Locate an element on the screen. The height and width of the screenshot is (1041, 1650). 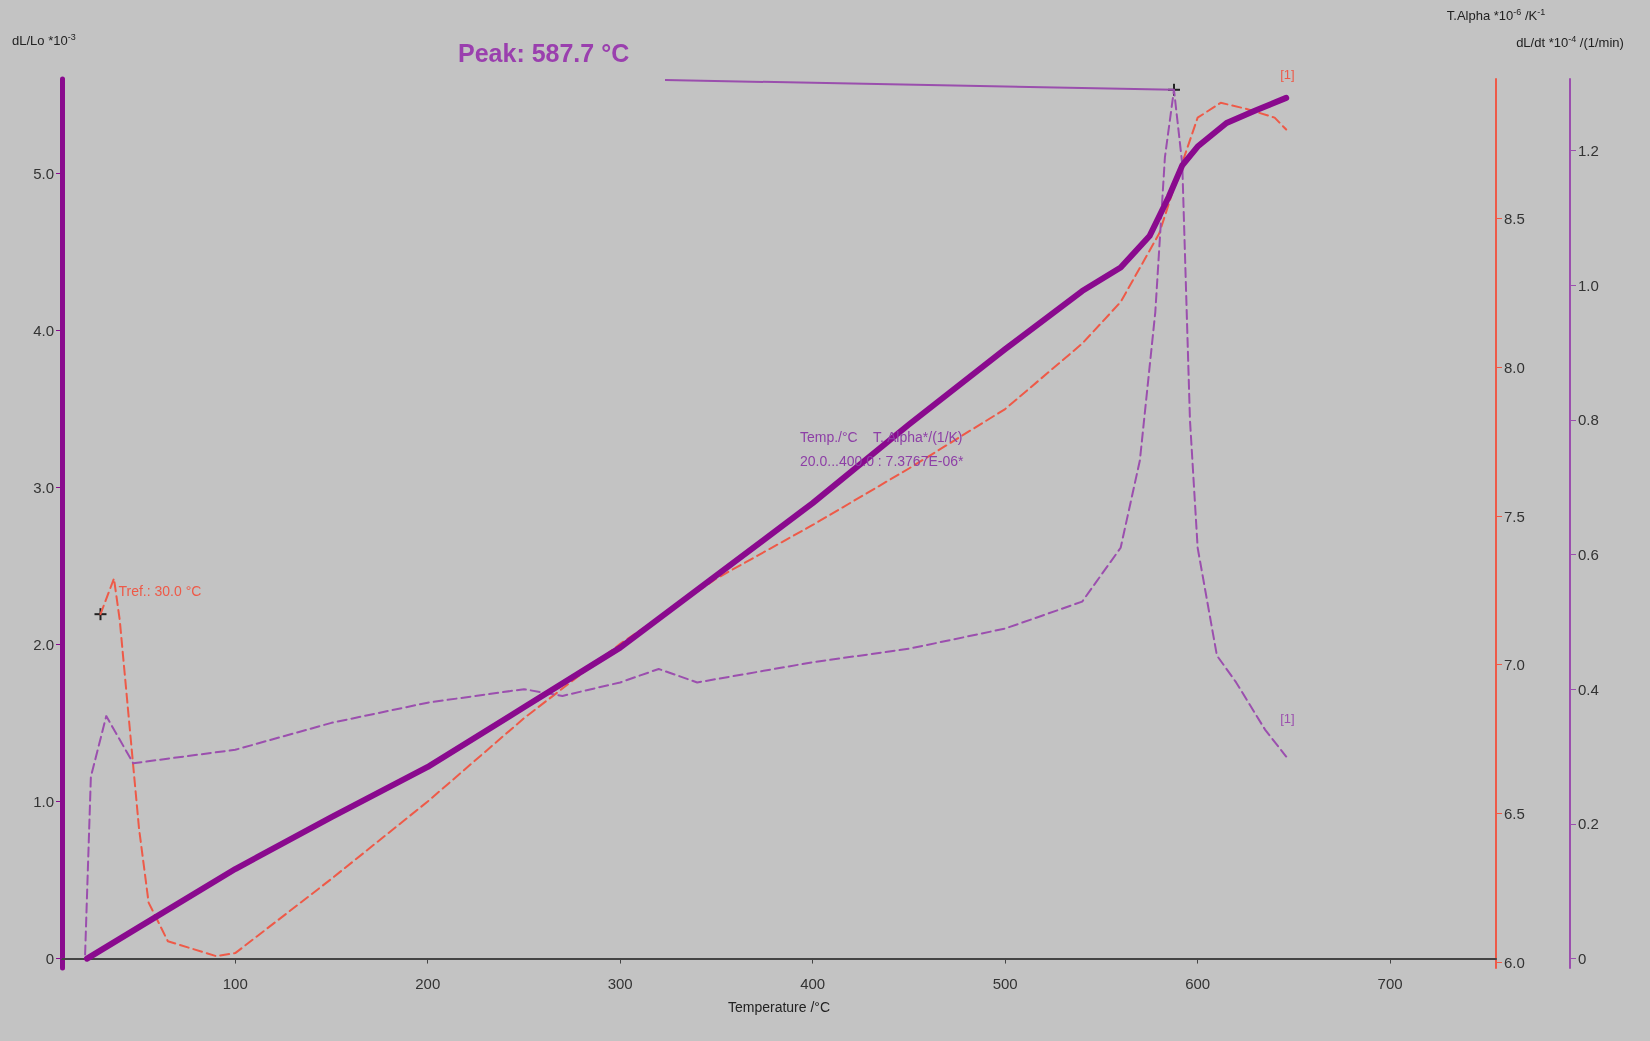
y-tick-label: 1.0 is located at coordinates (43, 802).